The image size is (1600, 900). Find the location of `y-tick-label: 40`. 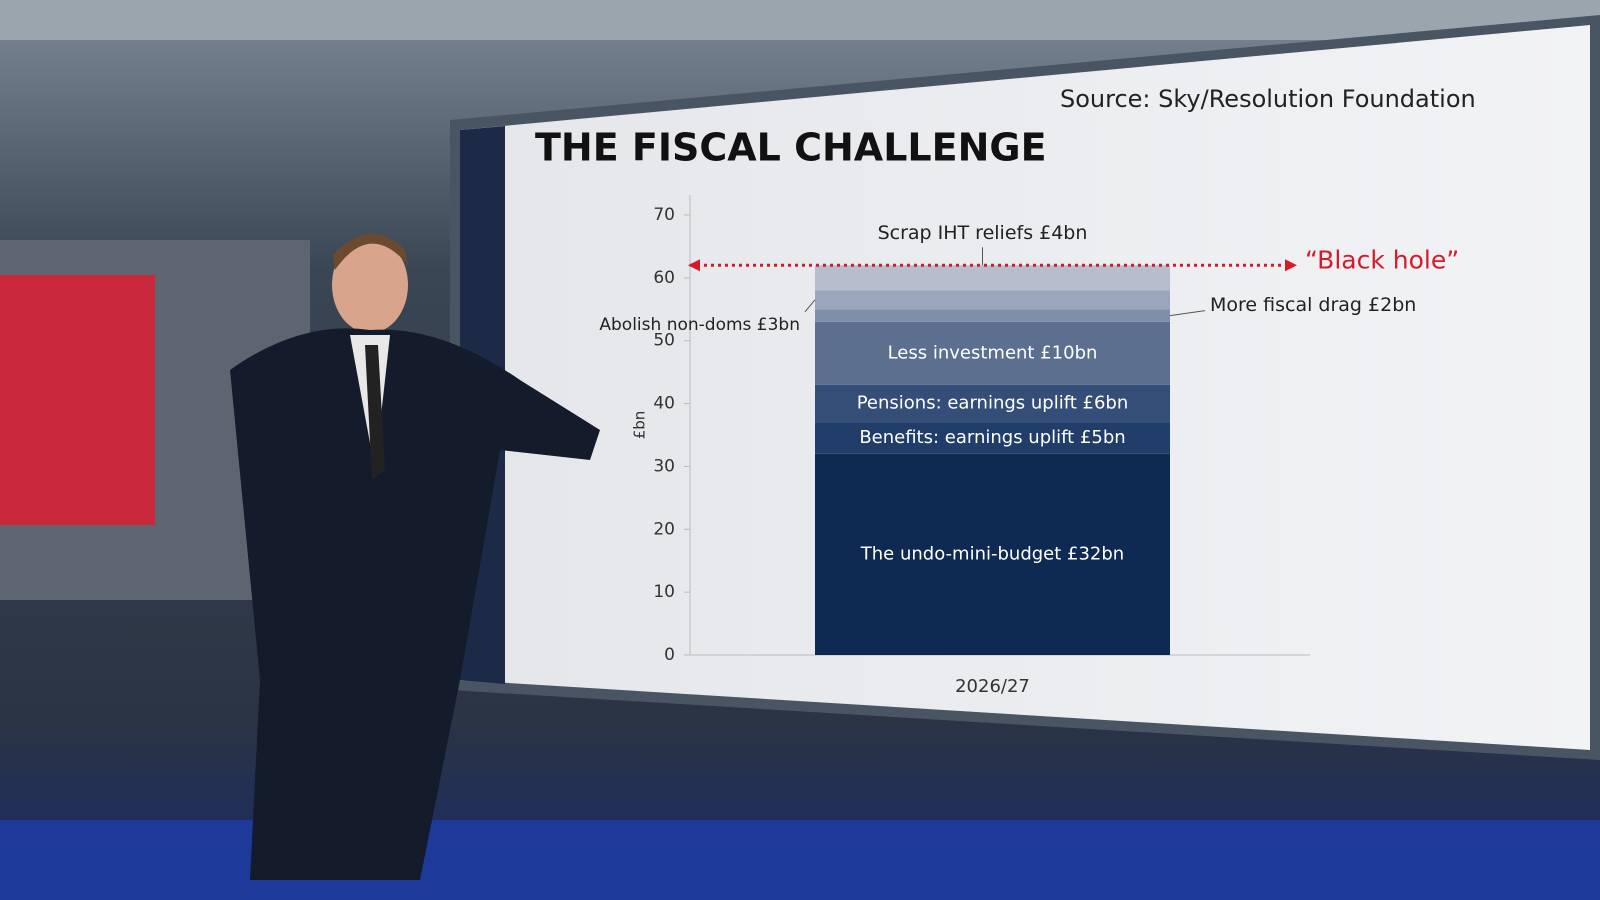

y-tick-label: 40 is located at coordinates (664, 404).